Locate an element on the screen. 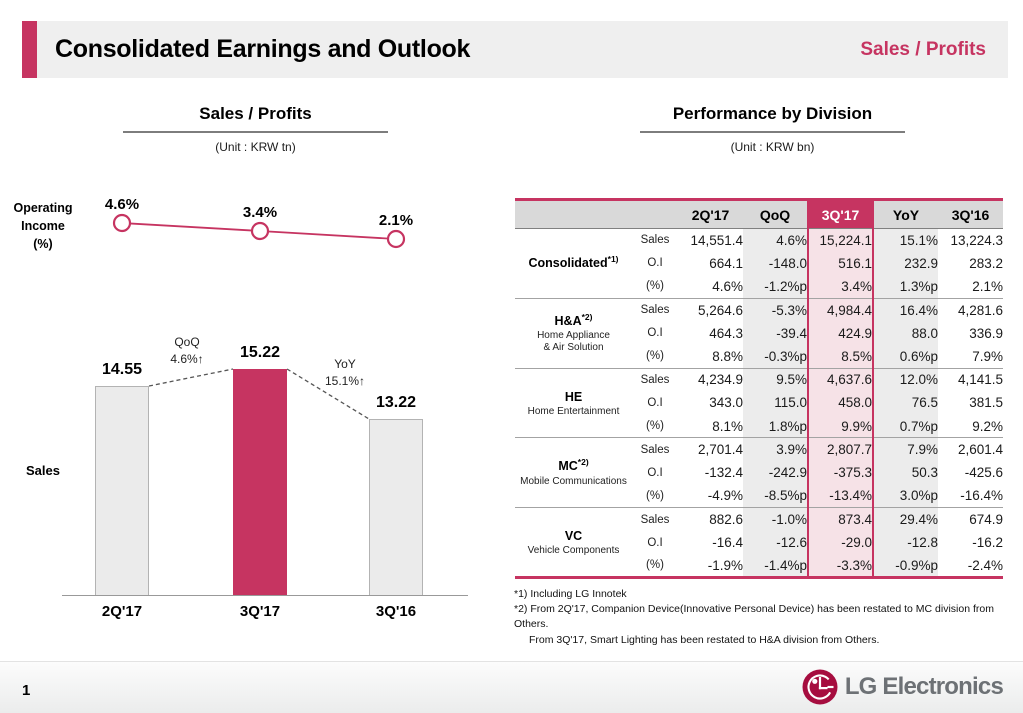 The width and height of the screenshot is (1023, 713). bar-value-label: 15.22 is located at coordinates (260, 352).